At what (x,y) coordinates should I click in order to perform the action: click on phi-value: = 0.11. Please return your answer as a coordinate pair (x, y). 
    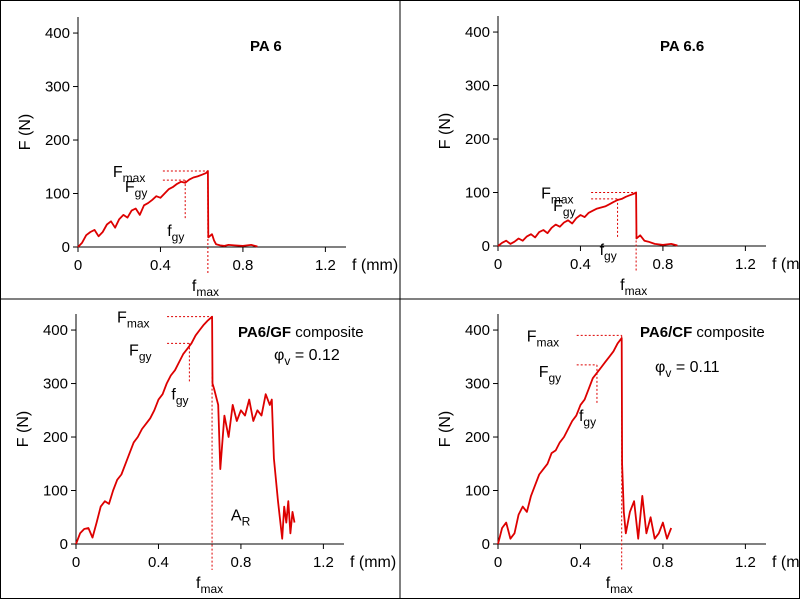
    Looking at the image, I should click on (695, 367).